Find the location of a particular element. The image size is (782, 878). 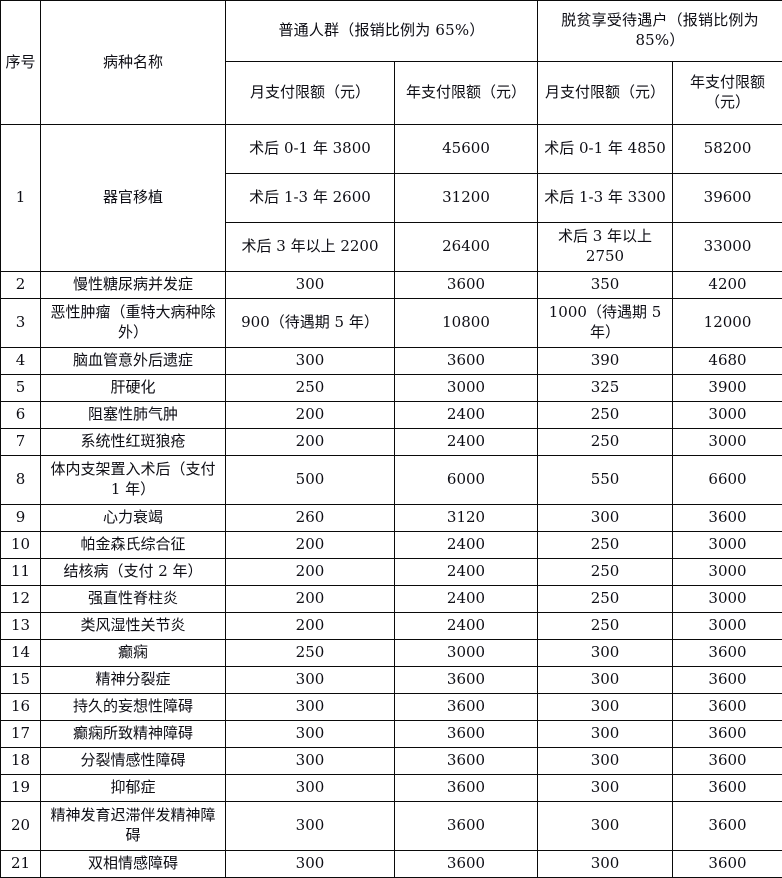

poverty-monthly-limit-cell: 术后 0-1 年 4850 is located at coordinates (605, 149).